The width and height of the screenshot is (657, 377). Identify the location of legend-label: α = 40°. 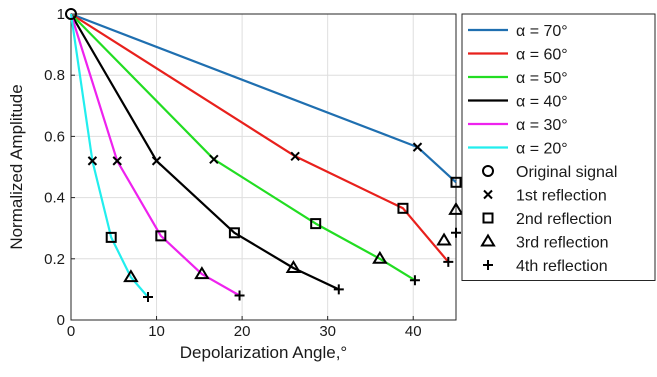
(542, 102).